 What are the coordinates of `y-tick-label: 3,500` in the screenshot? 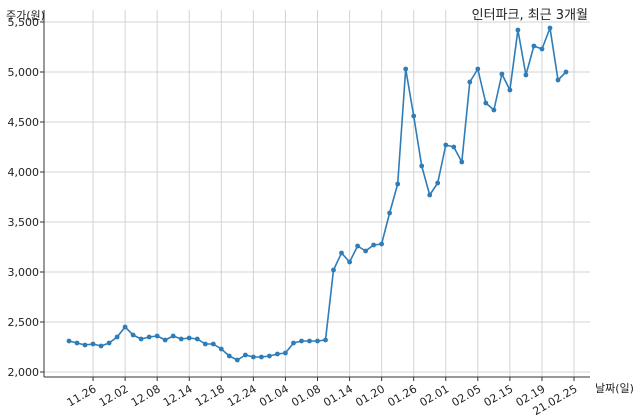 It's located at (24, 222).